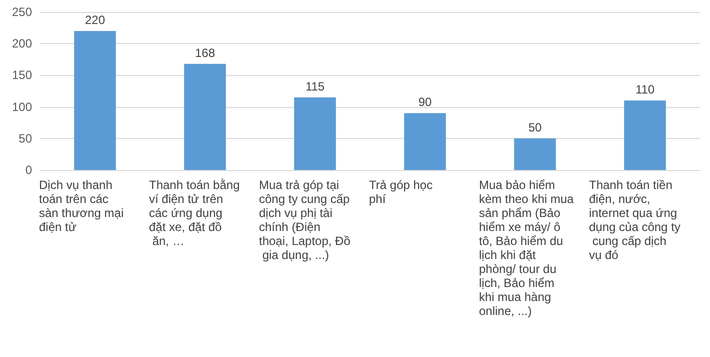 The height and width of the screenshot is (357, 710). Describe the element at coordinates (315, 86) in the screenshot. I see `data-label: 115` at that location.